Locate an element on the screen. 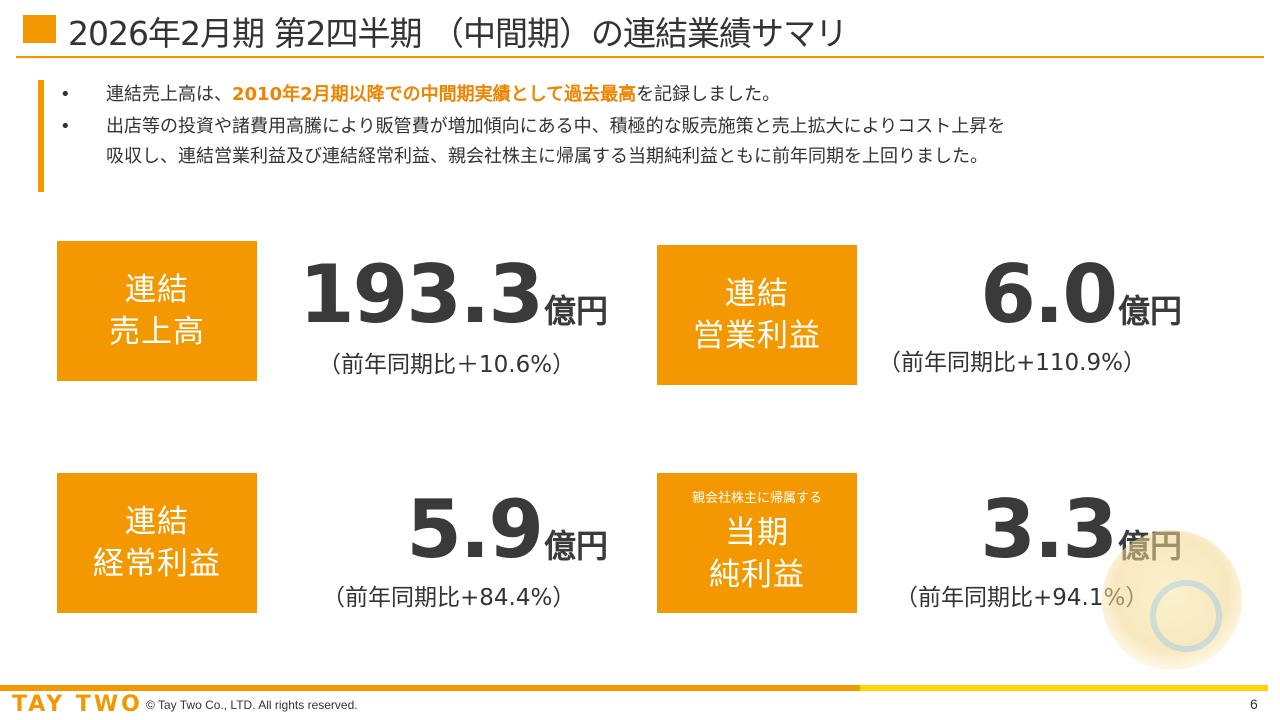 Image resolution: width=1280 pixels, height=720 pixels. bullet-text-after: を記録しました。 is located at coordinates (708, 94).